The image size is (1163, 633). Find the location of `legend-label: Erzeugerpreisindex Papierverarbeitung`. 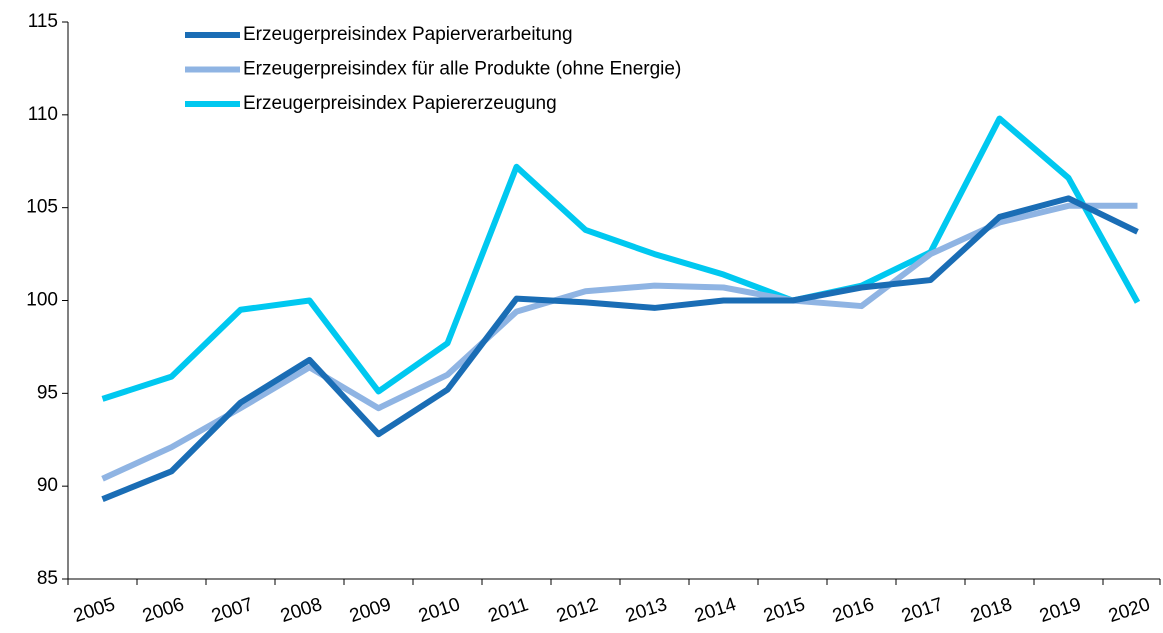

legend-label: Erzeugerpreisindex Papierverarbeitung is located at coordinates (408, 34).